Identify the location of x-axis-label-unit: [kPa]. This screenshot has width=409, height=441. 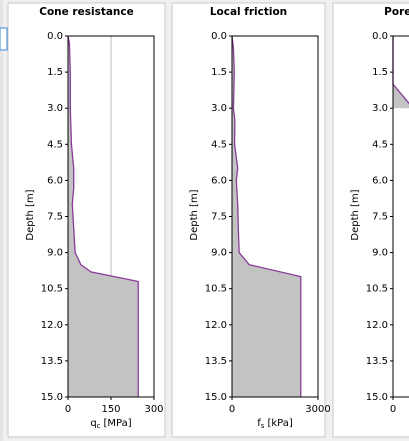
(279, 423).